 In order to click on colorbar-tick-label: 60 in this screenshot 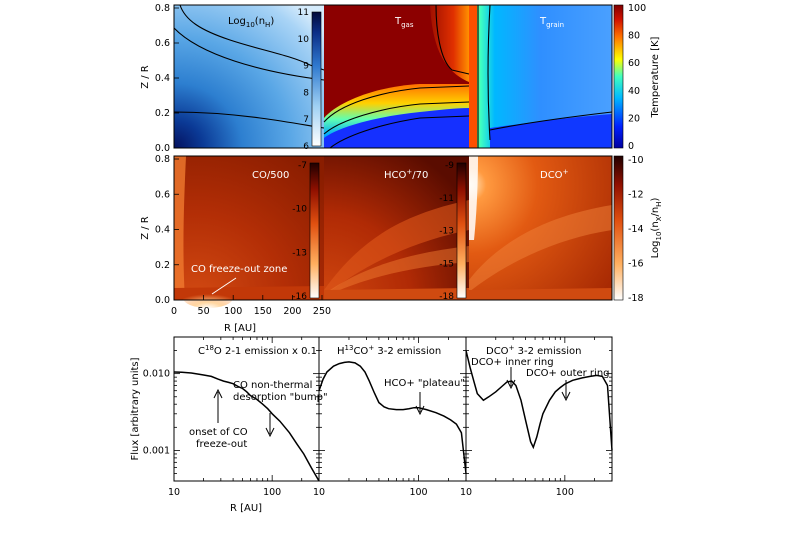, I will do `click(634, 63)`.